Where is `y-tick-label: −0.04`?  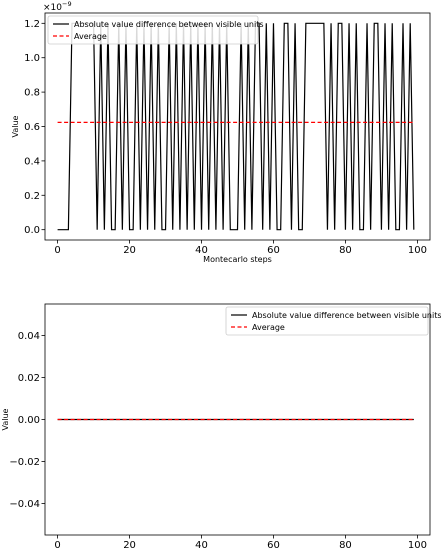 y-tick-label: −0.04 is located at coordinates (24, 504).